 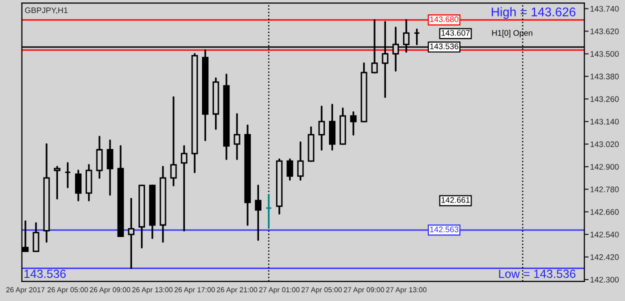 What do you see at coordinates (604, 54) in the screenshot?
I see `y-tick-label: 143.500` at bounding box center [604, 54].